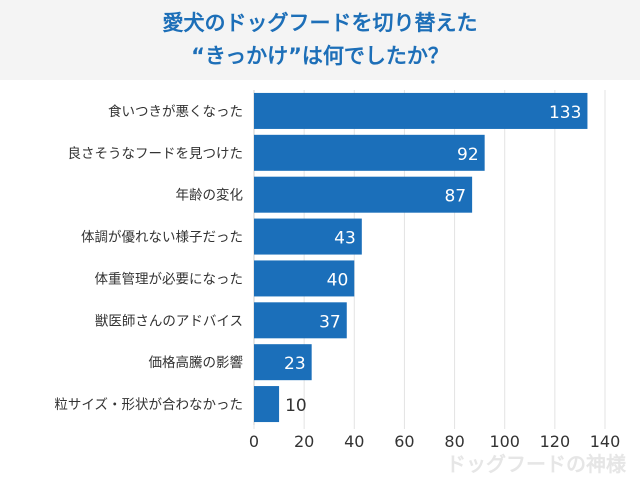 The width and height of the screenshot is (640, 480). Describe the element at coordinates (296, 406) in the screenshot. I see `data-label: 10` at that location.